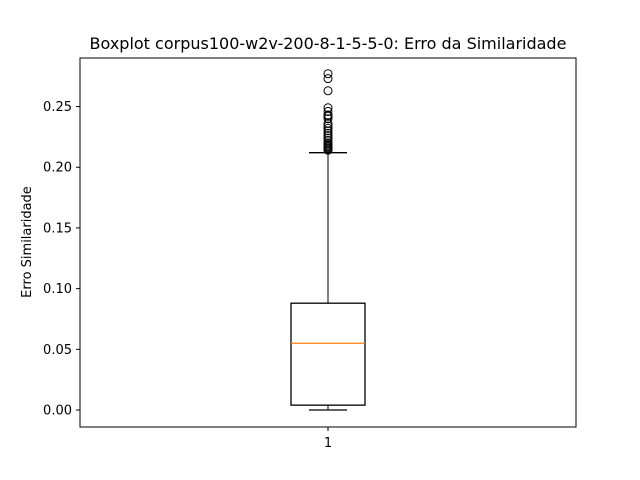 This screenshot has height=480, width=640. Describe the element at coordinates (57, 228) in the screenshot. I see `y-tick-label: 0.15` at that location.